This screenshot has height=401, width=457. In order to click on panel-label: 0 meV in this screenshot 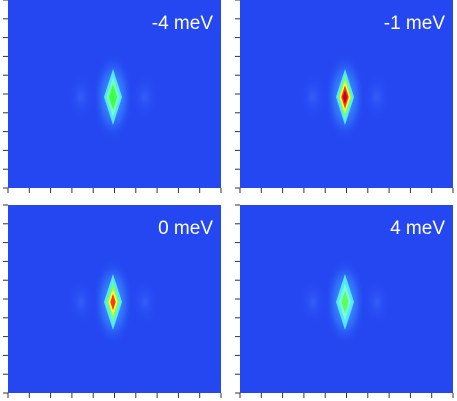, I will do `click(185, 228)`.